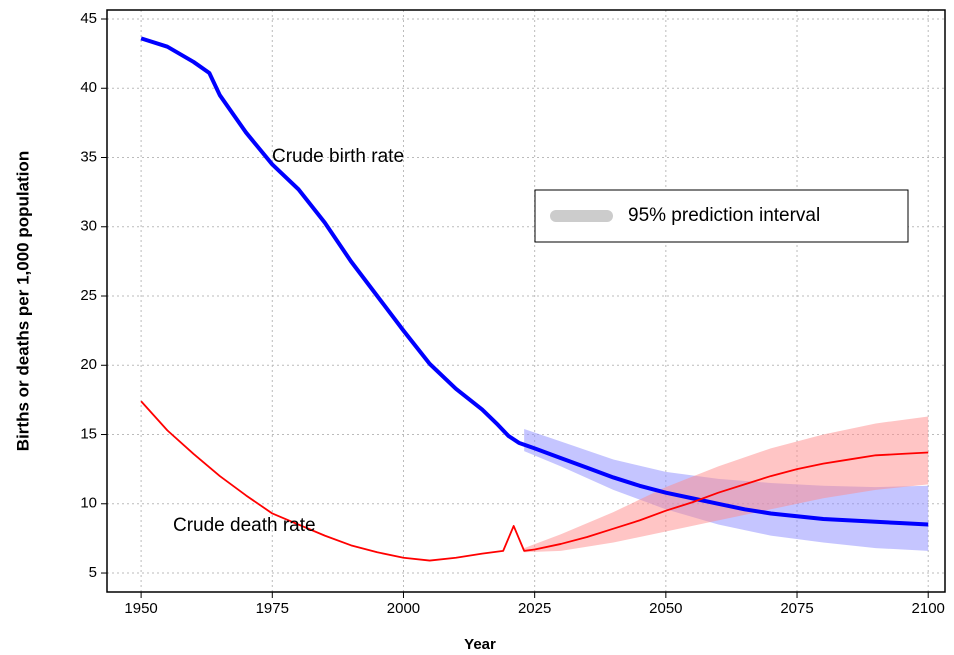  I want to click on prediction-band, so click(726, 484).